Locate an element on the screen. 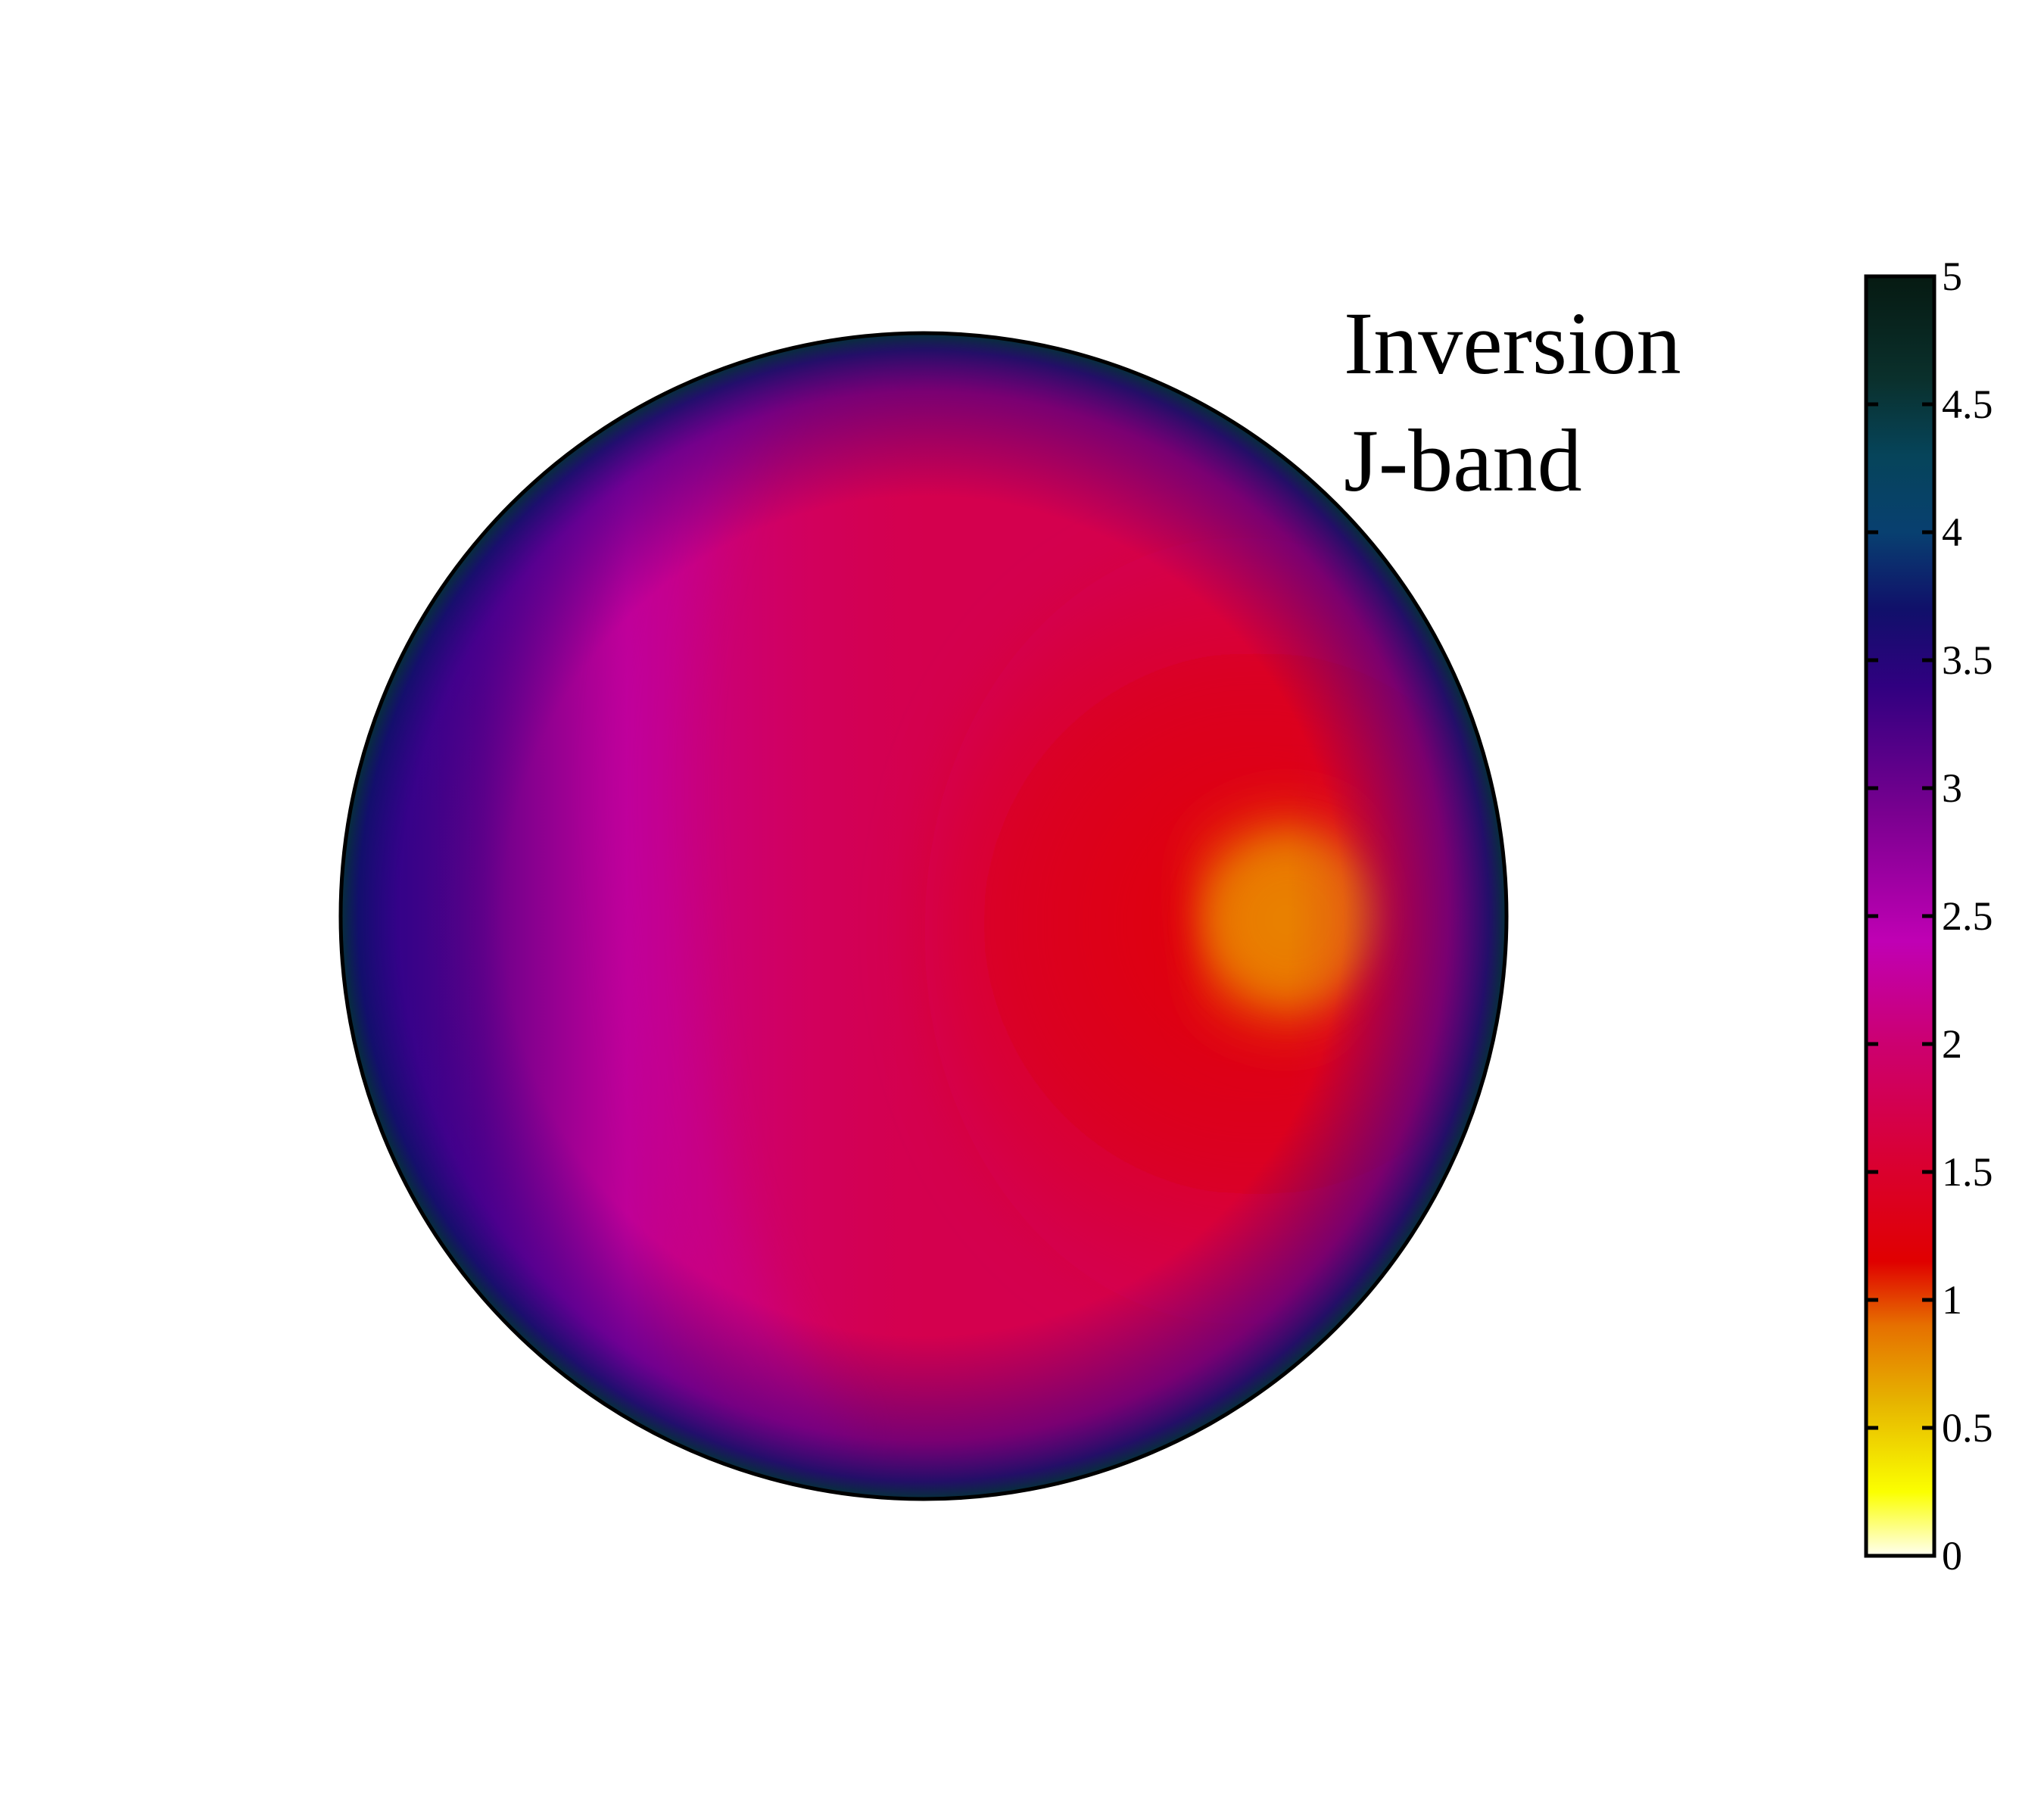 This screenshot has width=2044, height=1817. colorbar-tick-label: 5 is located at coordinates (1952, 276).